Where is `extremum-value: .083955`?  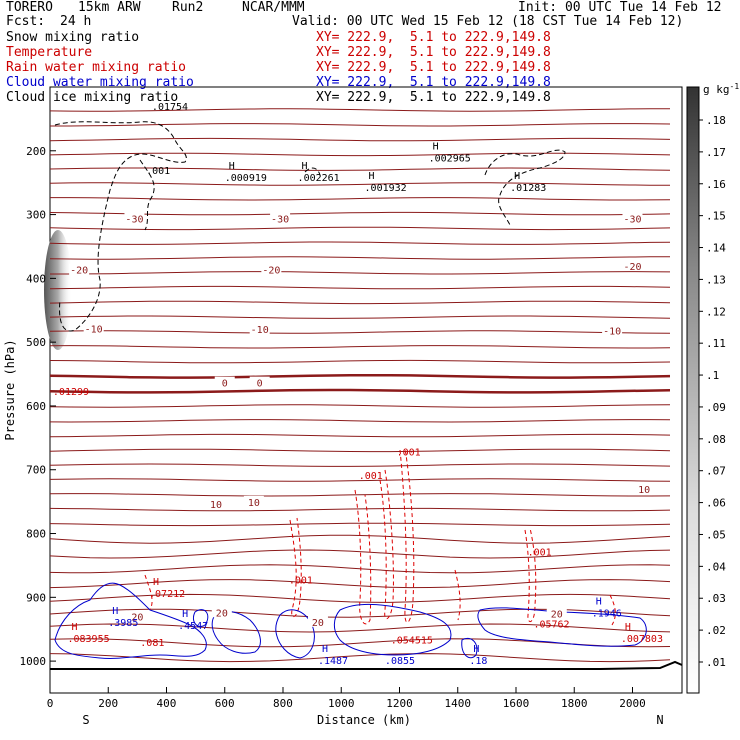 extremum-value: .083955 is located at coordinates (88, 639).